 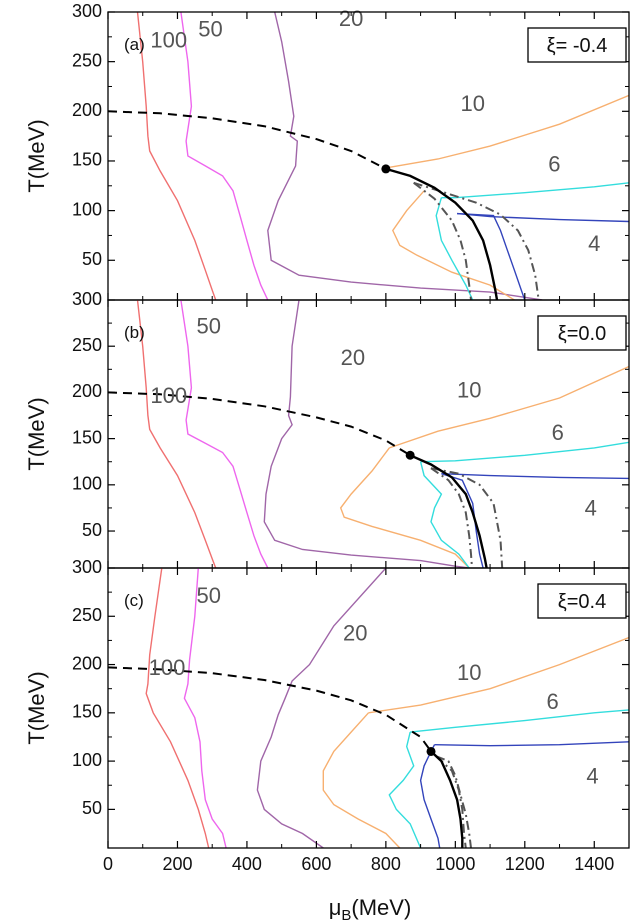 I want to click on y-tick-label-b: 150, so click(x=87, y=437).